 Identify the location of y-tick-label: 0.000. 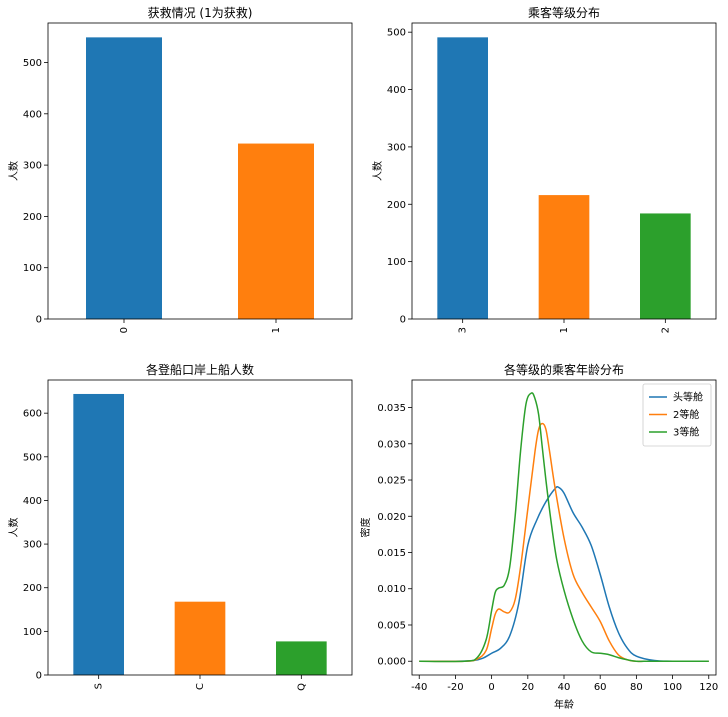
(391, 662).